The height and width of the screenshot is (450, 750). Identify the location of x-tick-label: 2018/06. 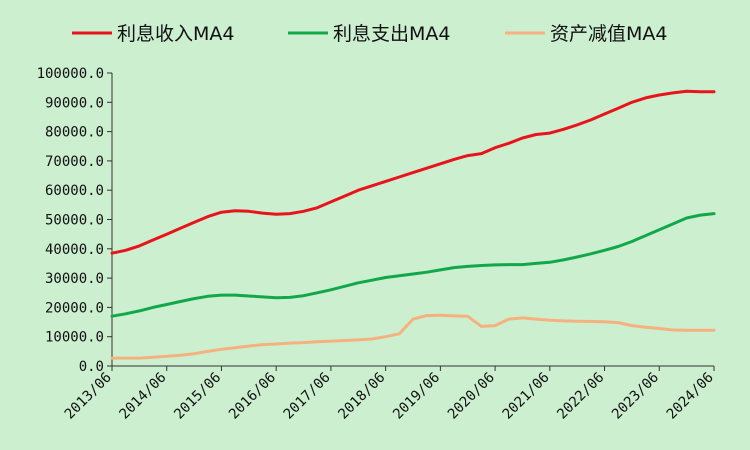
(361, 396).